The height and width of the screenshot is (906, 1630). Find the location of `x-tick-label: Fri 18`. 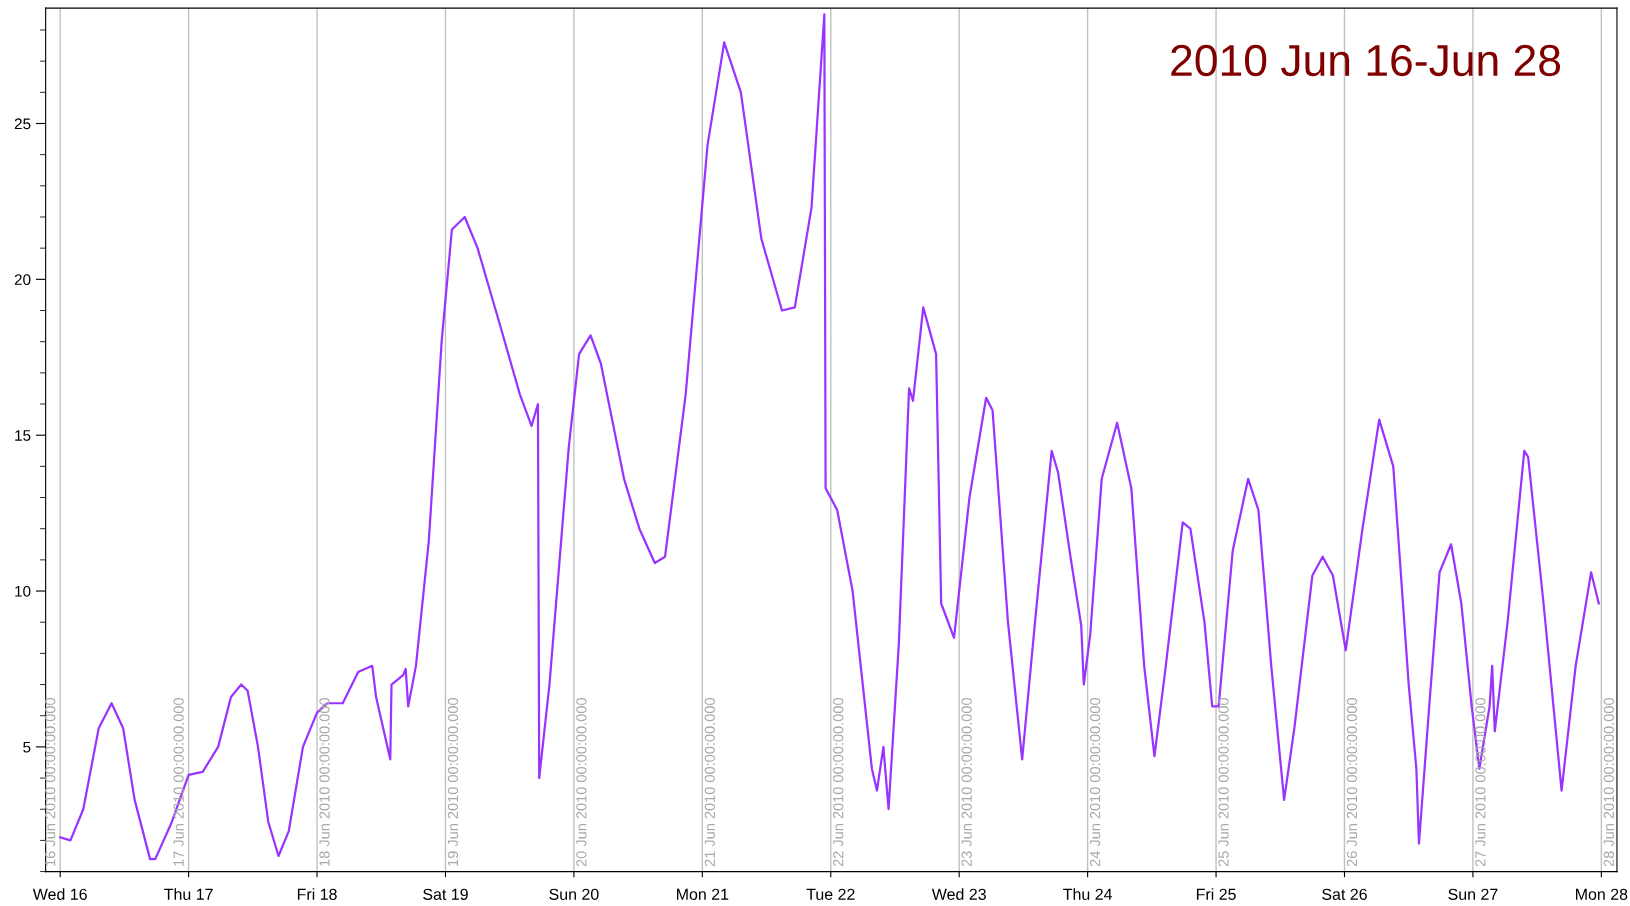

x-tick-label: Fri 18 is located at coordinates (317, 894).